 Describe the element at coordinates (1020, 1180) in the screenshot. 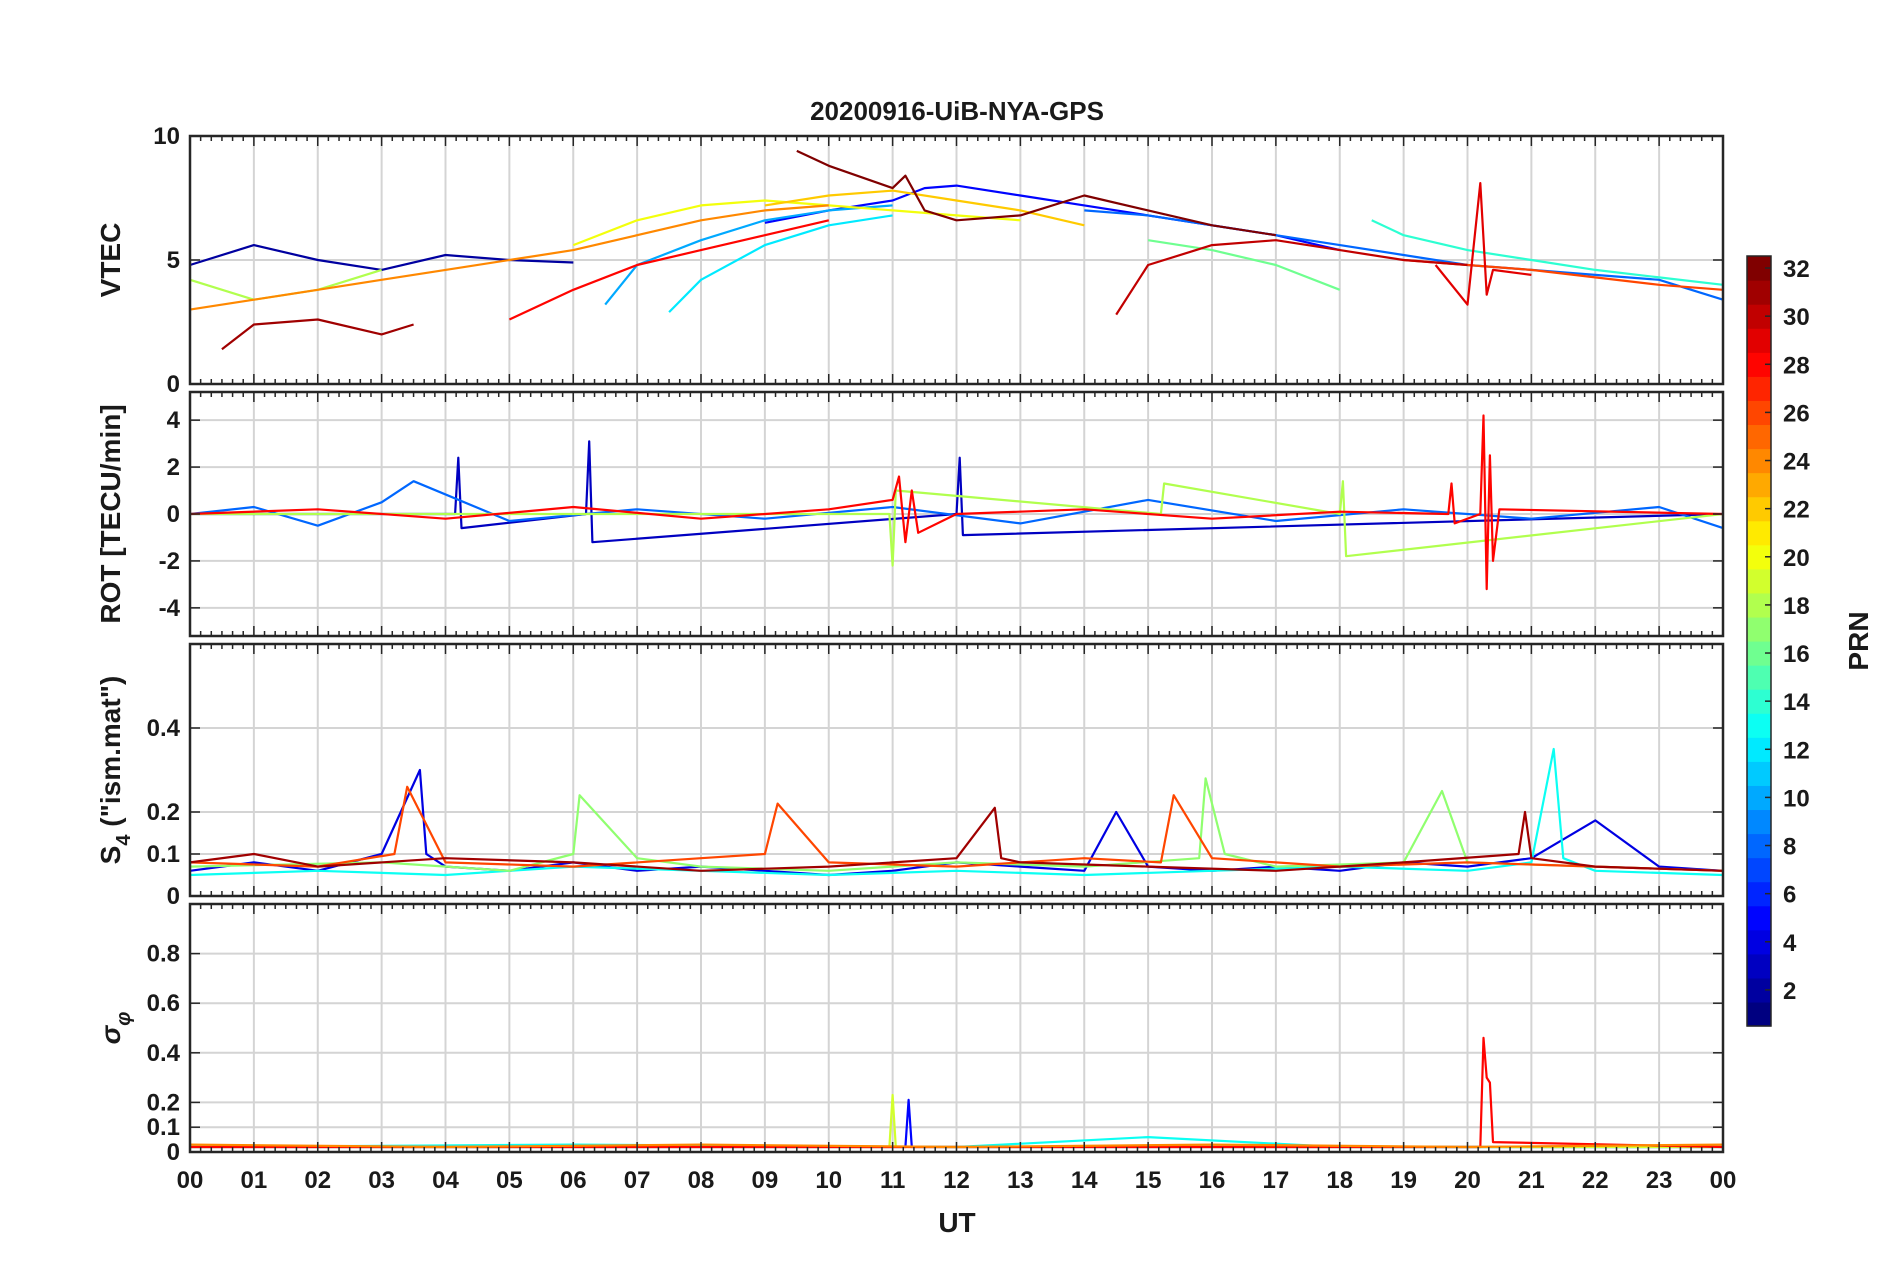

I see `x-tick-label: 13` at that location.